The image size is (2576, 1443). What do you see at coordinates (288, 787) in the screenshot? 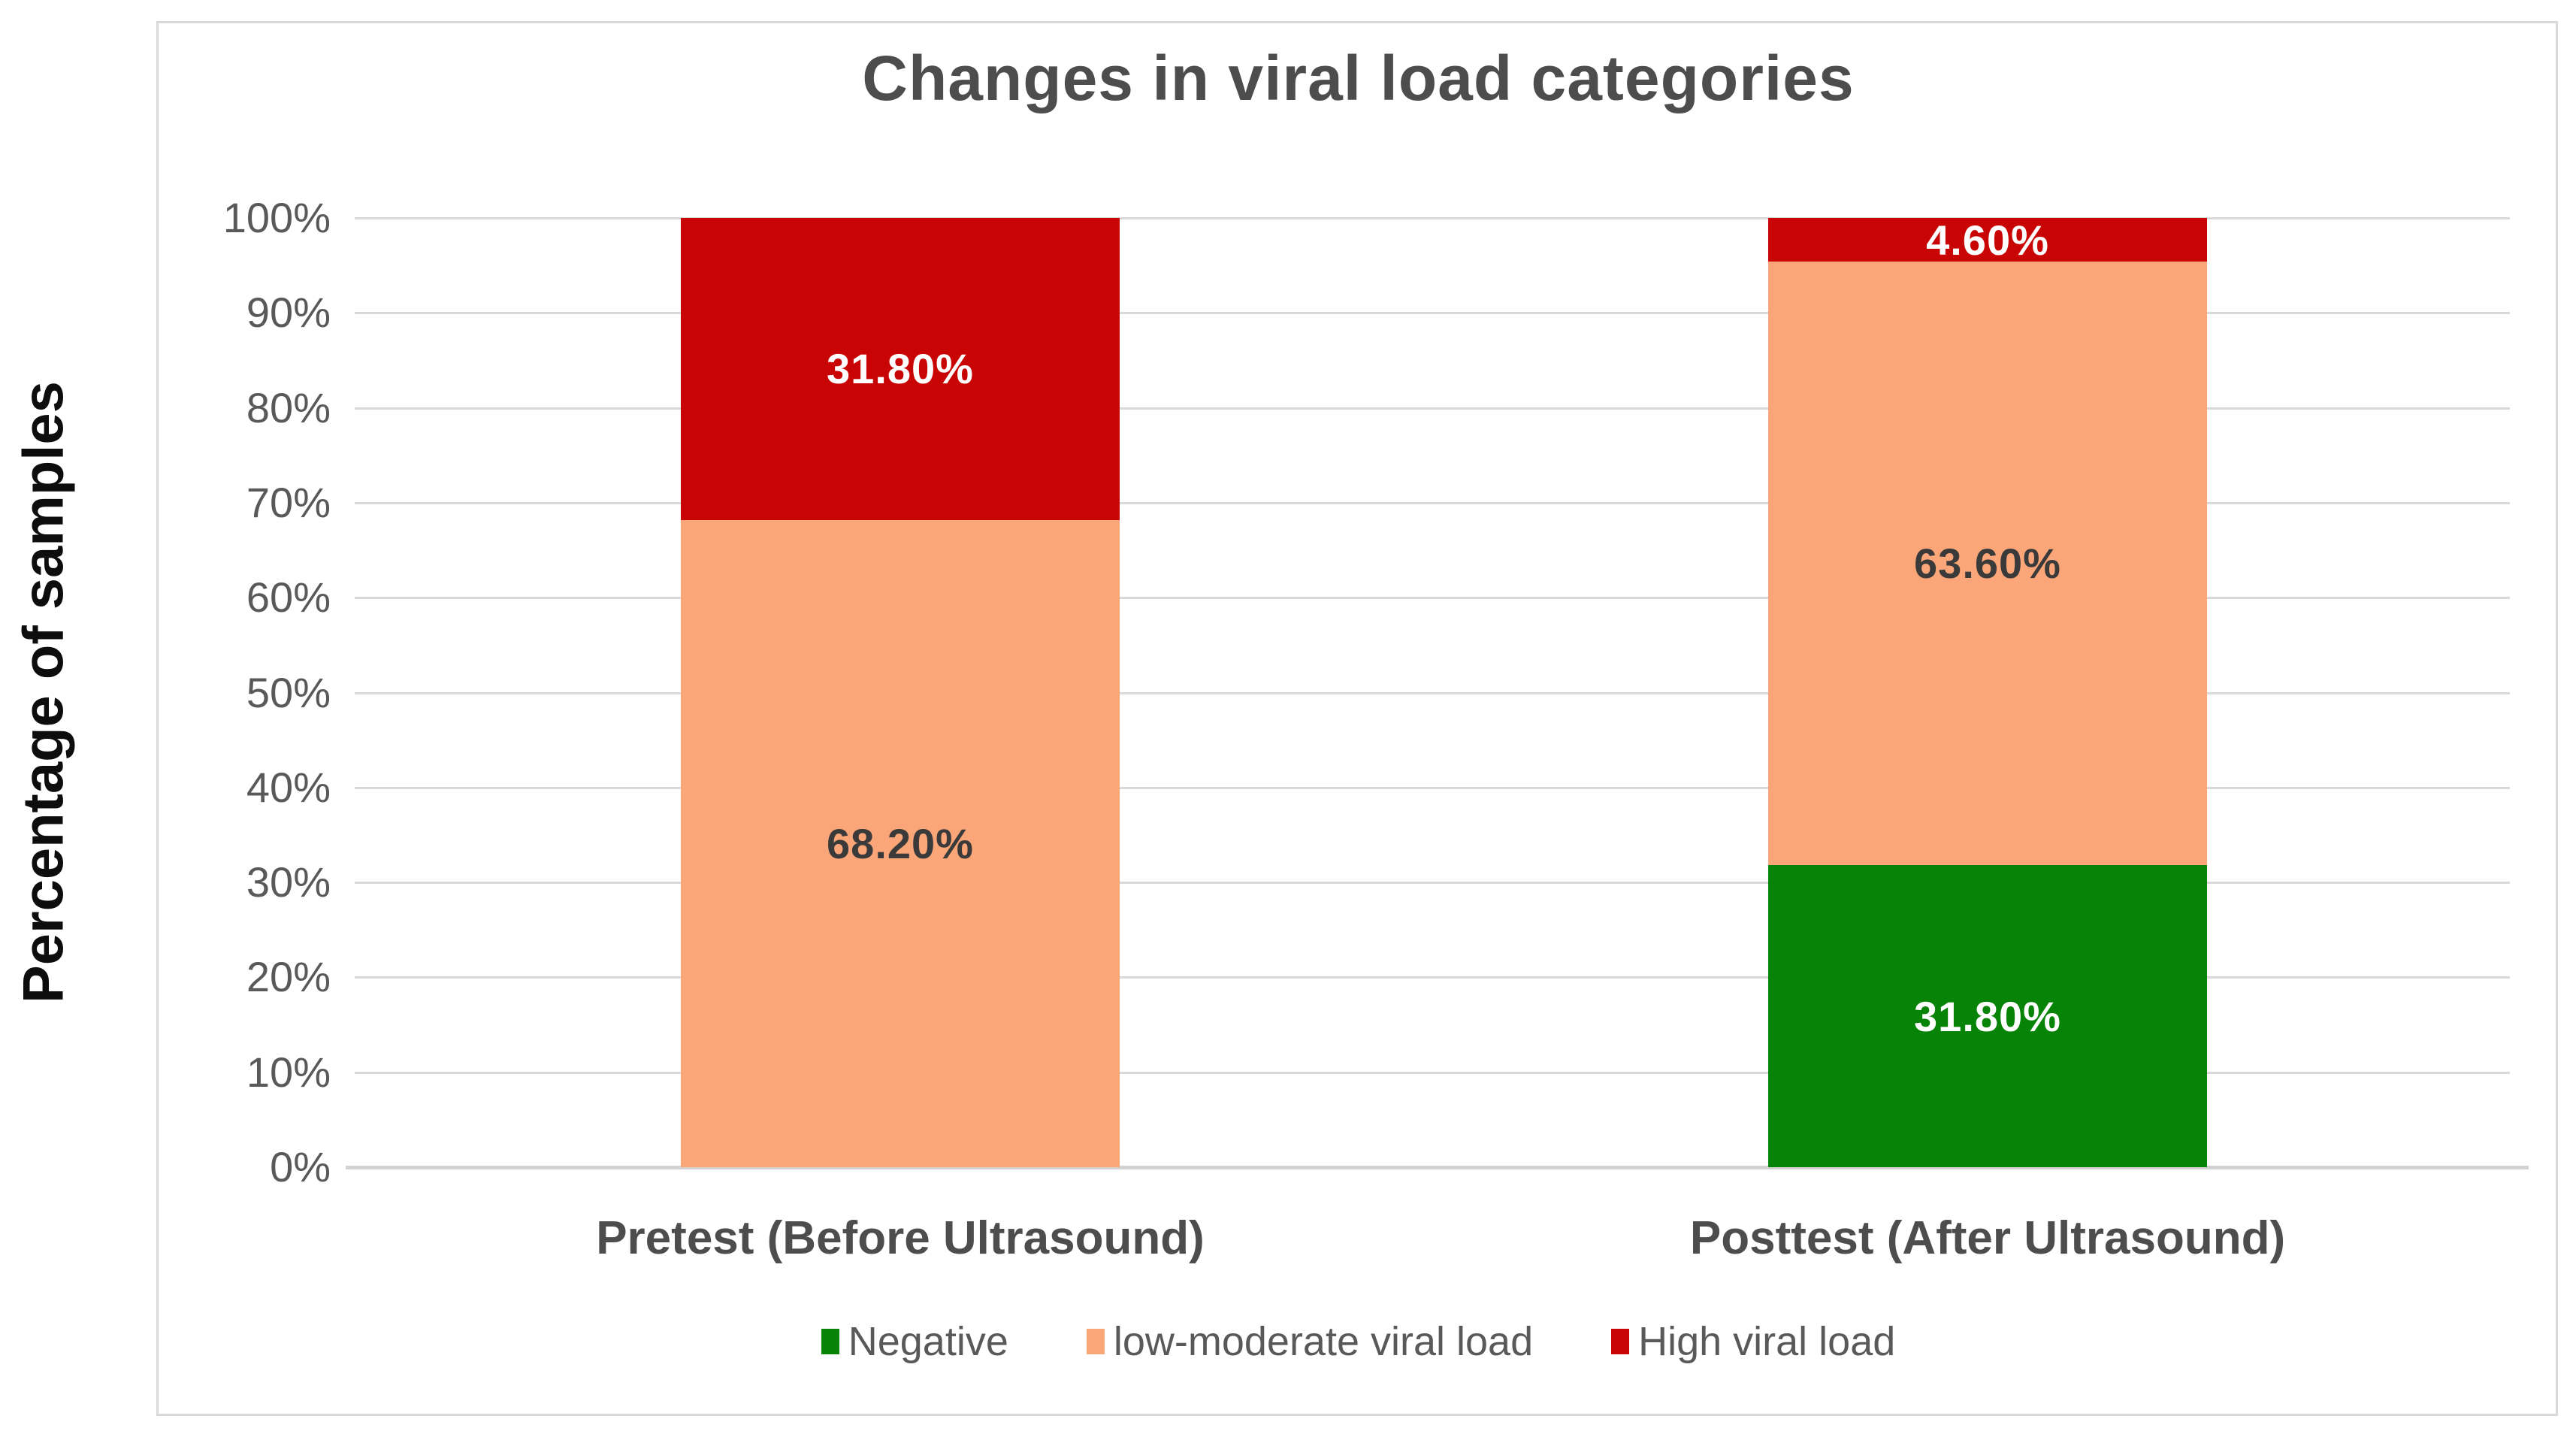
I see `y-axis-tick-label: 40%` at bounding box center [288, 787].